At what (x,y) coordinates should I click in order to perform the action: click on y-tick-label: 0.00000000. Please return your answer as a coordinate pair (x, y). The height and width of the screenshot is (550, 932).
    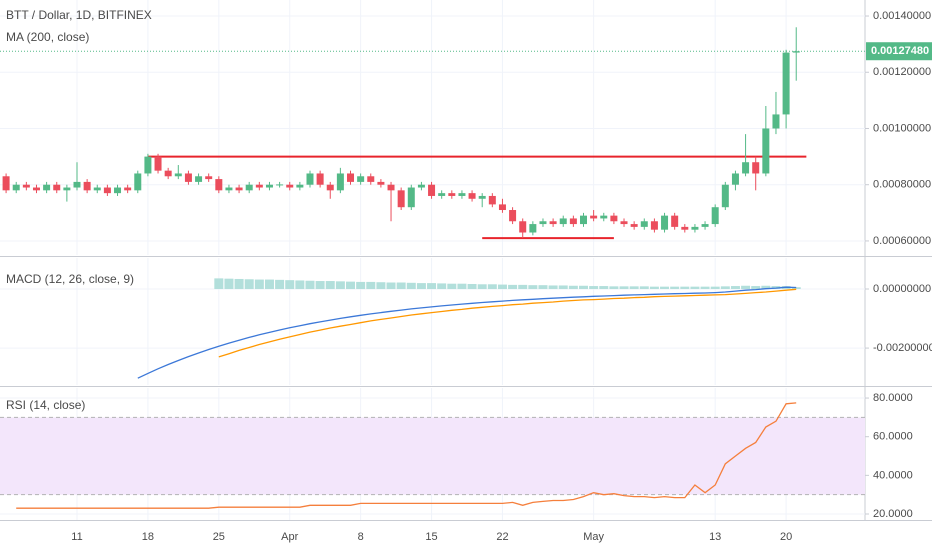
    Looking at the image, I should click on (902, 289).